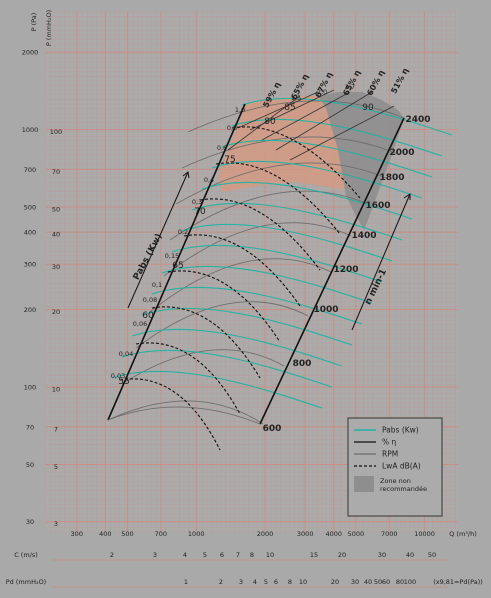  What do you see at coordinates (395, 481) in the screenshot?
I see `legend-label: Zone non` at bounding box center [395, 481].